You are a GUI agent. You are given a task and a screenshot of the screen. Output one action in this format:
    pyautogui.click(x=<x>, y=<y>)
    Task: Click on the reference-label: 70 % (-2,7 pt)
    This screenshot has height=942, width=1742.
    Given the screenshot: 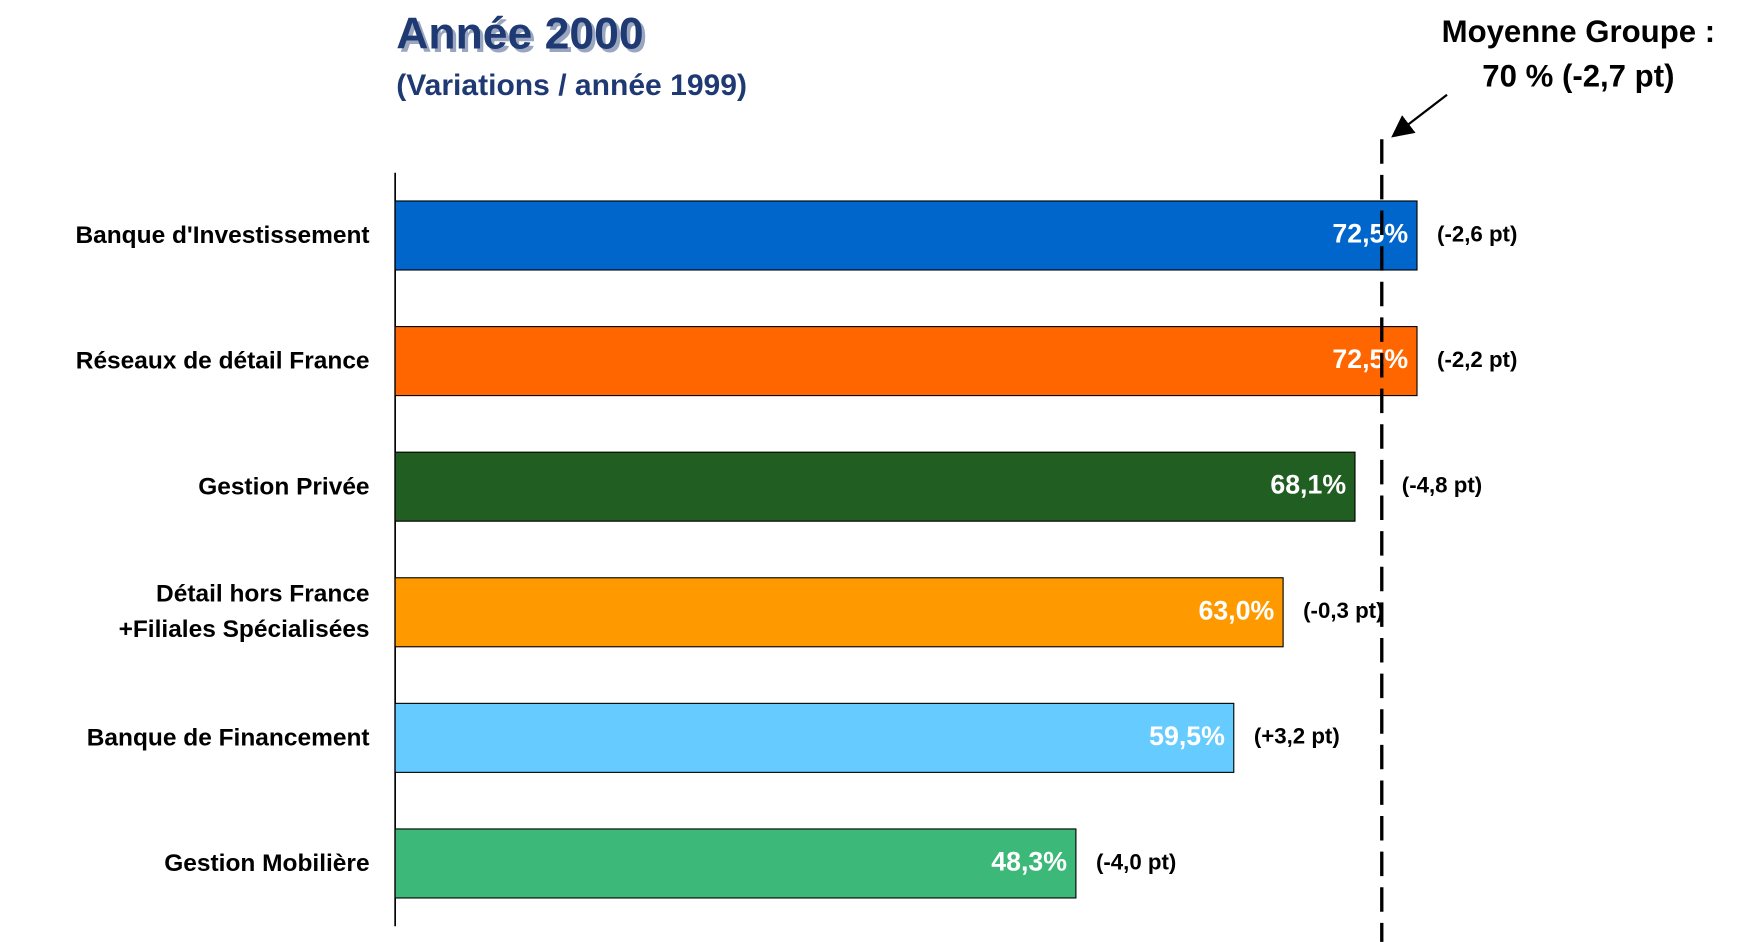 What is the action you would take?
    pyautogui.click(x=1578, y=75)
    